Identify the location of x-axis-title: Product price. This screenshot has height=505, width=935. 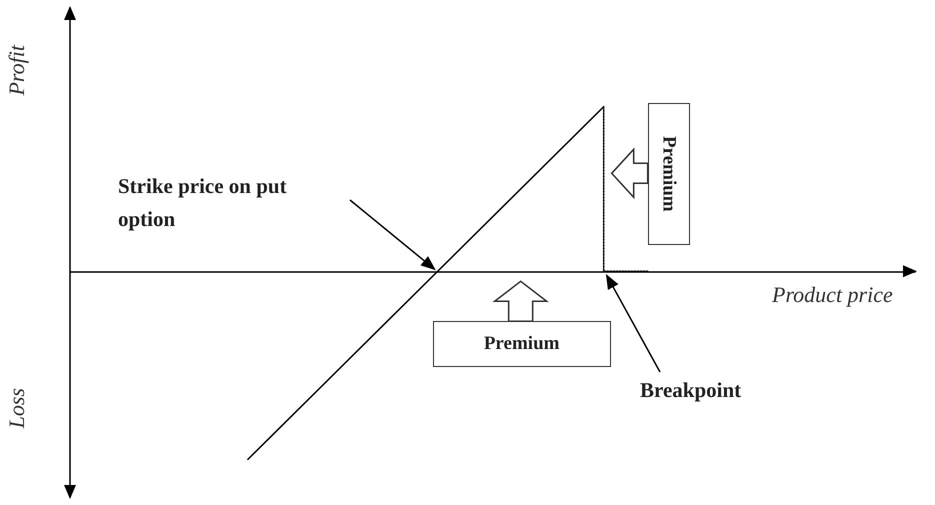
(832, 295).